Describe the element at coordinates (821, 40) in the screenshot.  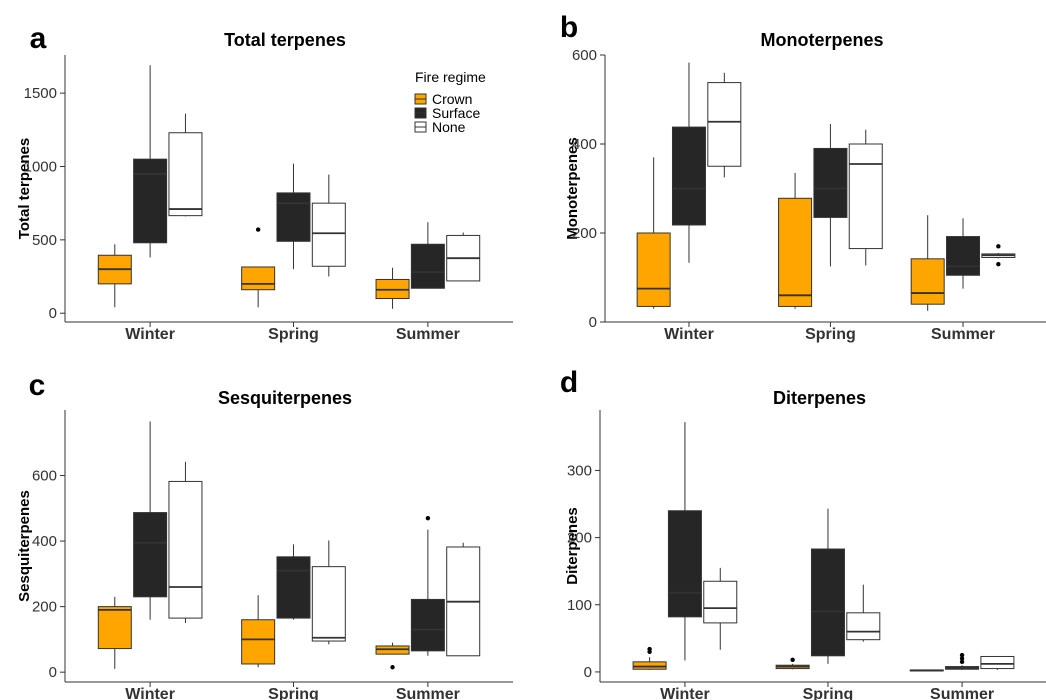
I see `panel-title: Monoterpenes` at that location.